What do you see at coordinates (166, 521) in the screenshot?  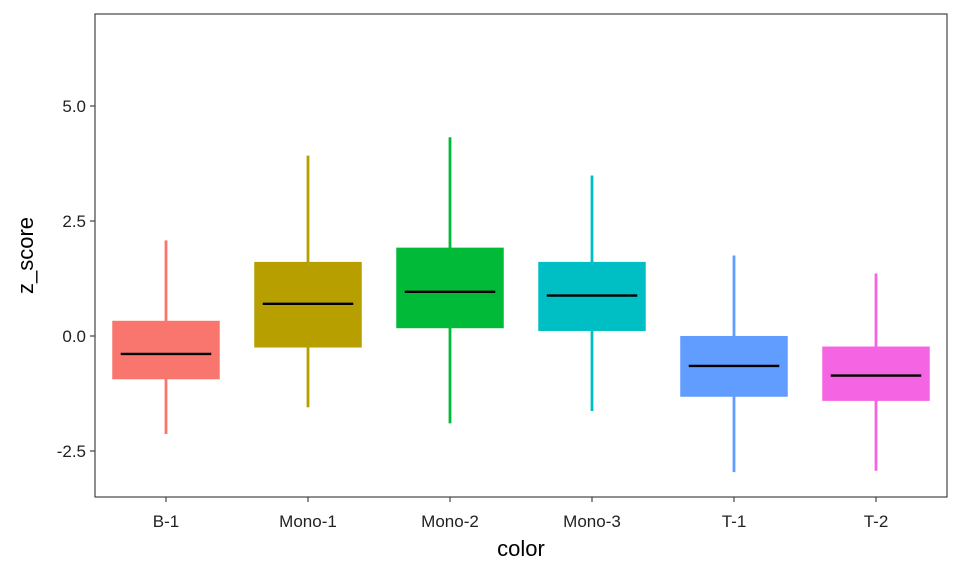 I see `x-tick-label: B-1` at bounding box center [166, 521].